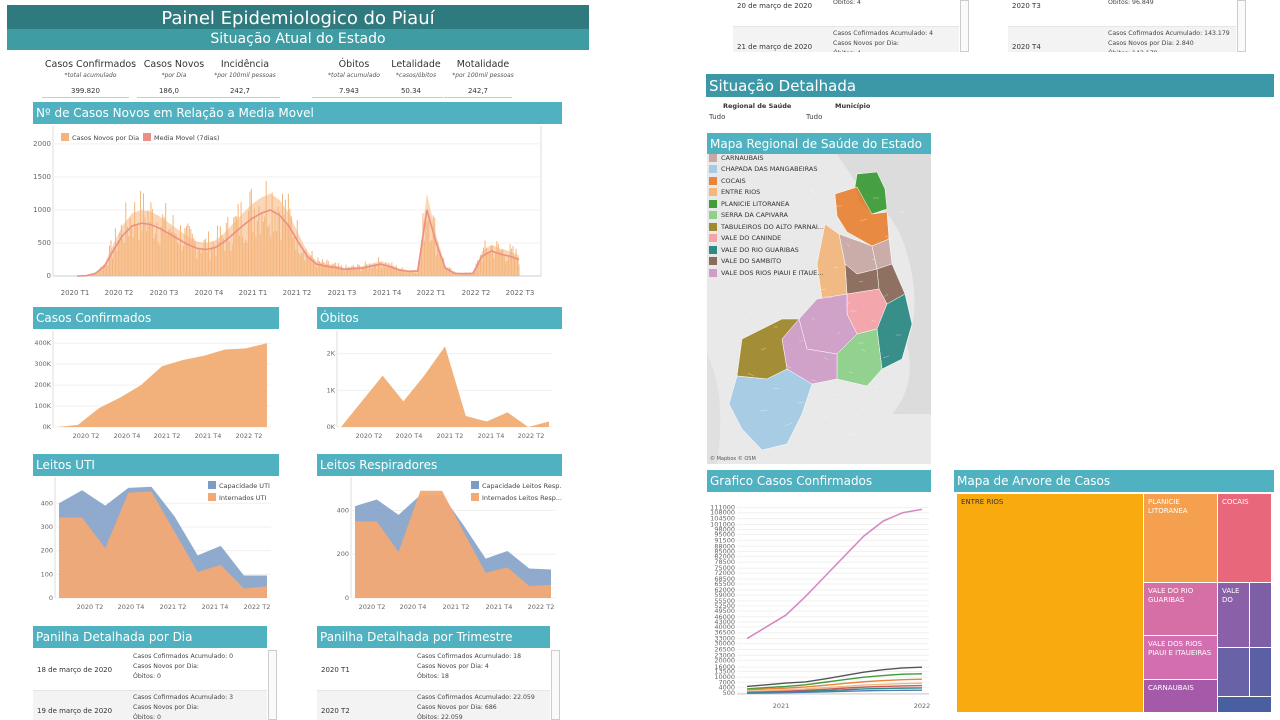  I want to click on treemap-cell: ENTRE RIOS, so click(1050, 603).